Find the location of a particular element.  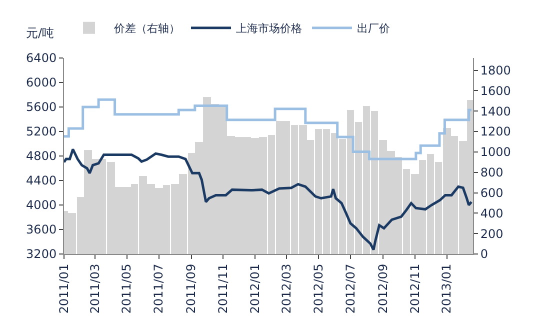

y-tick-label: 3200 is located at coordinates (41, 254).